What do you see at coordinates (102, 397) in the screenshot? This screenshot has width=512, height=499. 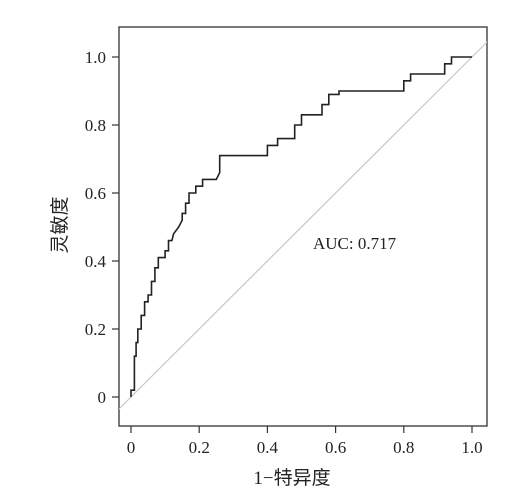 I see `y-tick-label: 0` at bounding box center [102, 397].